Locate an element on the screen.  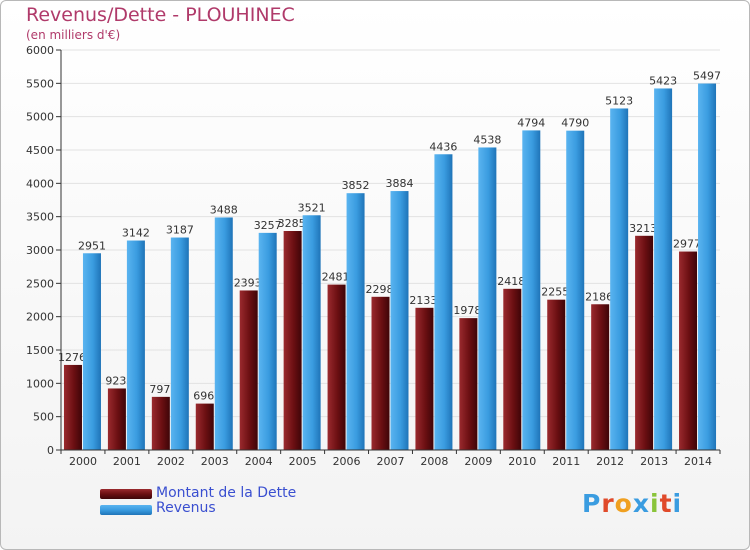
x-tick-label: 2003 is located at coordinates (215, 461).